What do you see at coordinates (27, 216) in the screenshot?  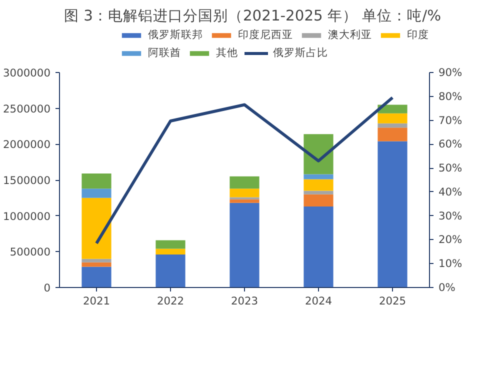 I see `y-tick-label: 1000000` at bounding box center [27, 216].